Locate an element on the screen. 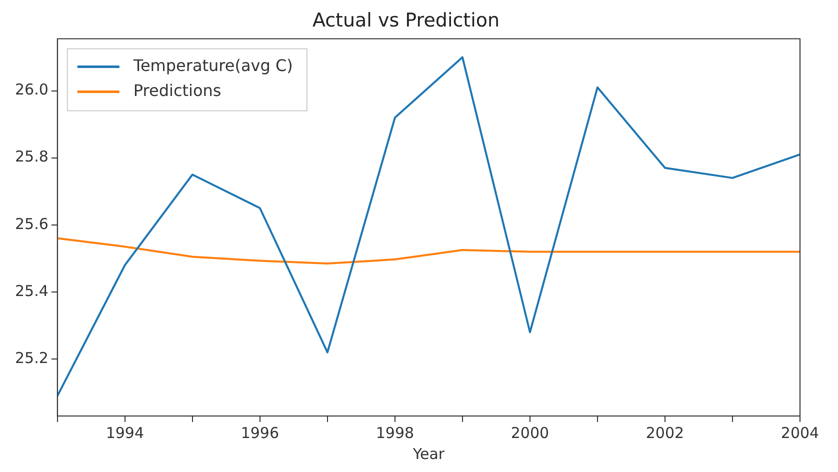 This screenshot has width=838, height=472. x-tick-label: 1996 is located at coordinates (260, 433).